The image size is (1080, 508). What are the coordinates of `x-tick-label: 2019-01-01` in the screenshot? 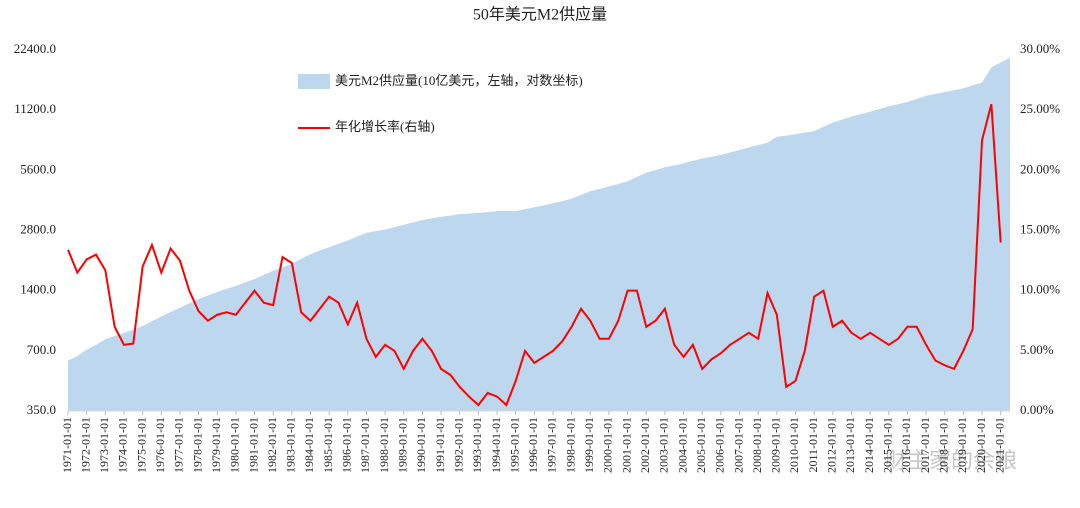 It's located at (962, 445).